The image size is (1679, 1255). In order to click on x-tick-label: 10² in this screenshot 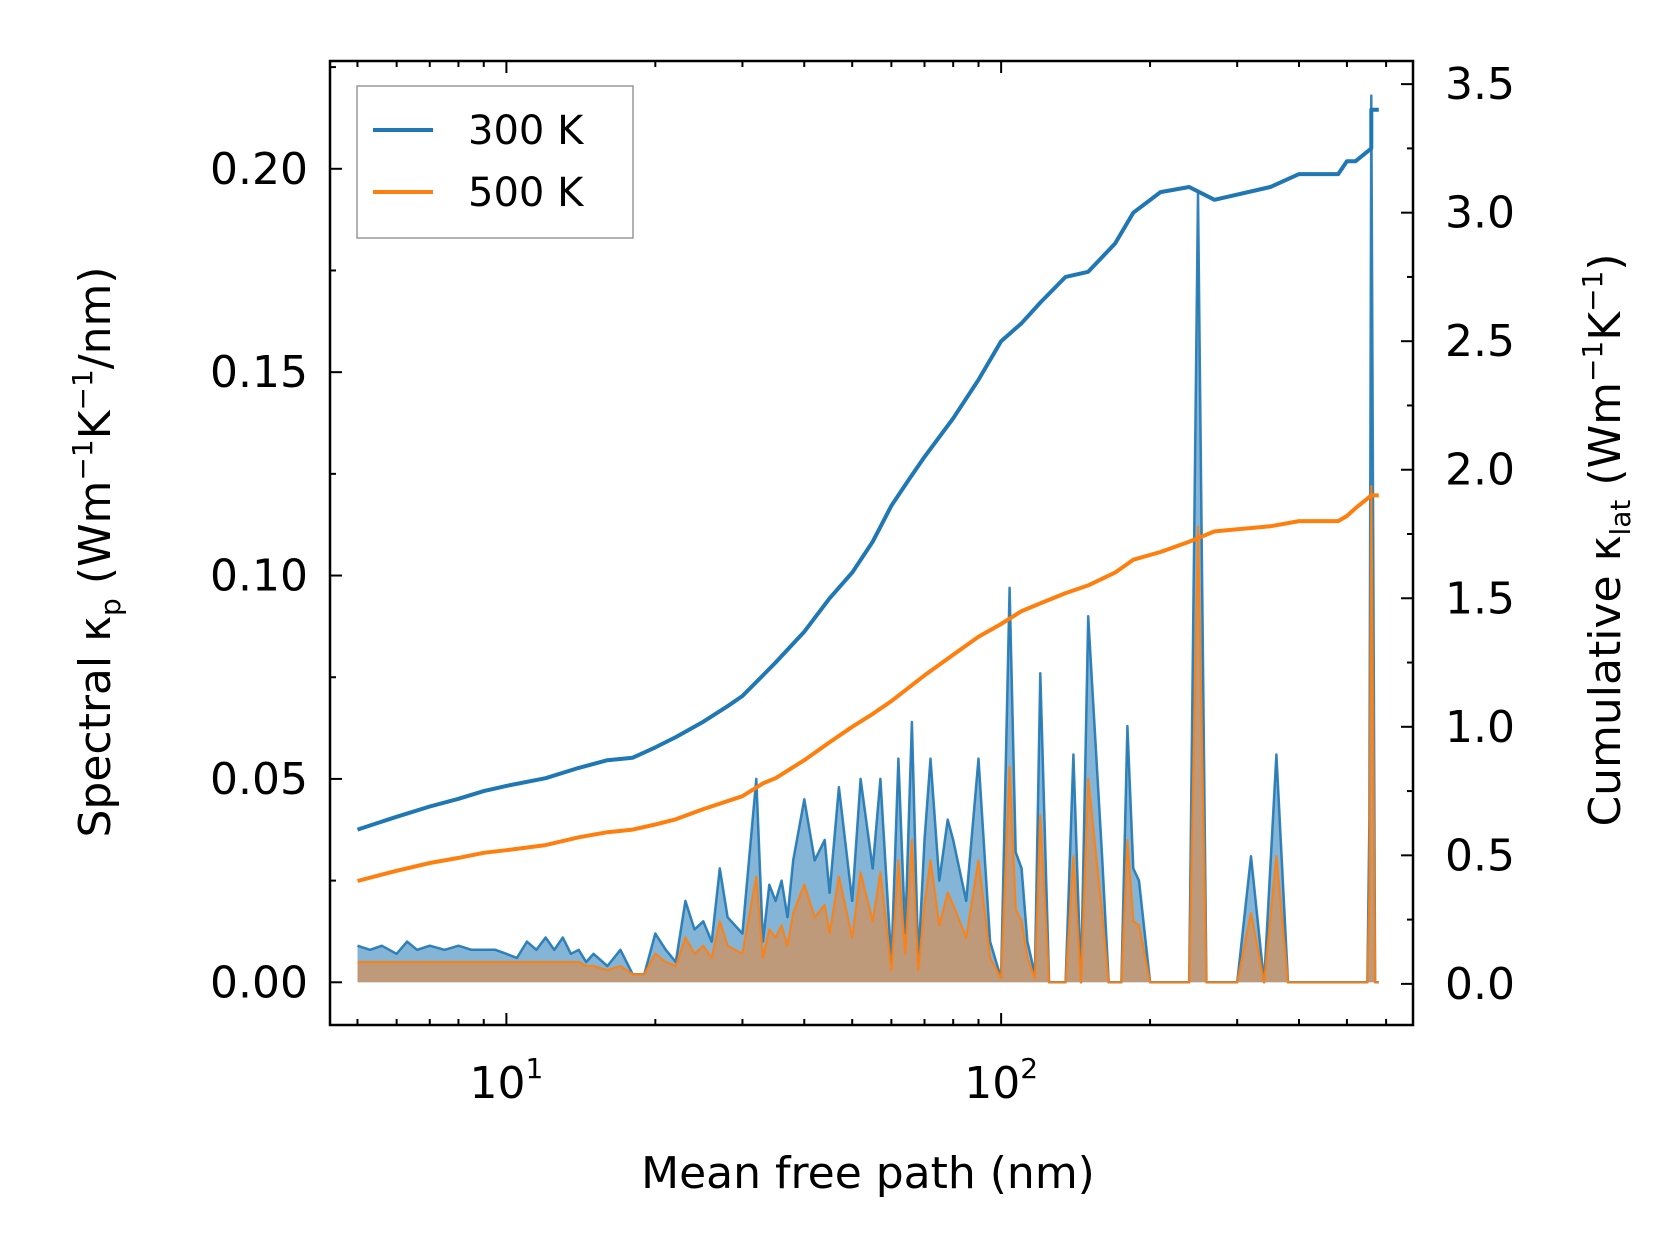, I will do `click(1001, 1080)`.